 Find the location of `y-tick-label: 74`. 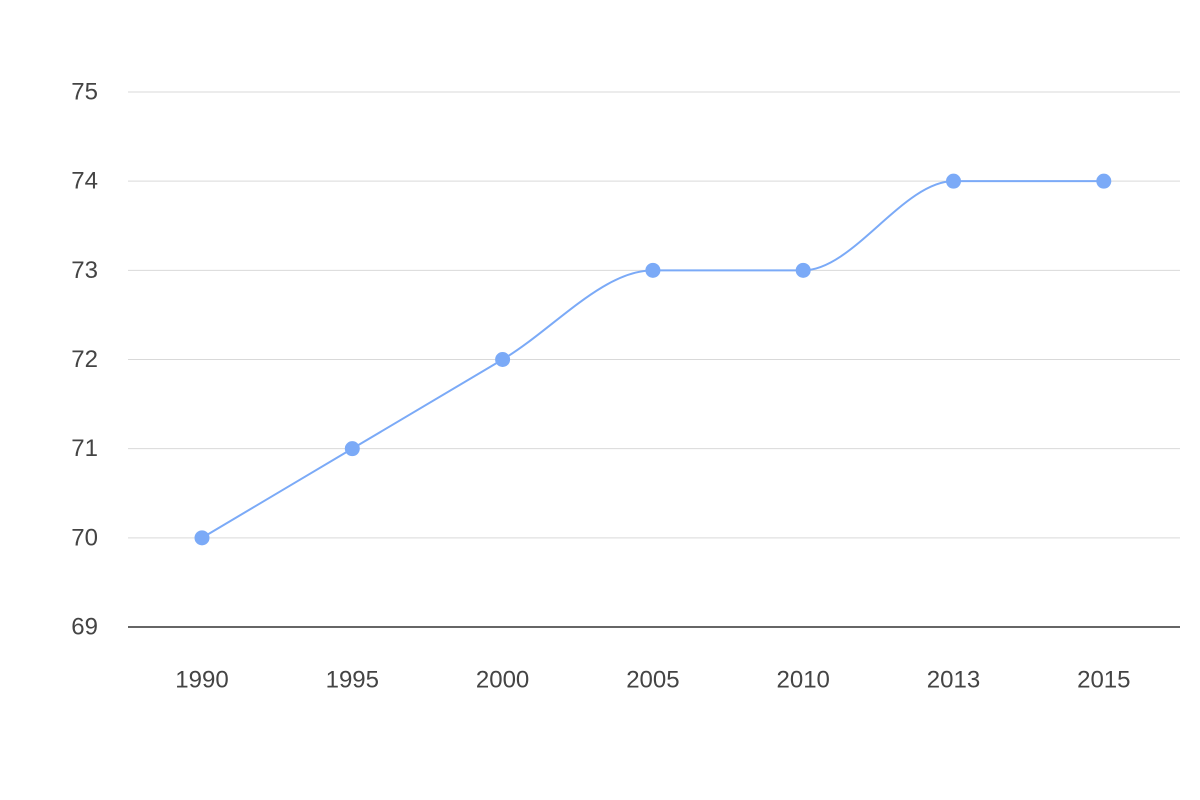

y-tick-label: 74 is located at coordinates (84, 181).